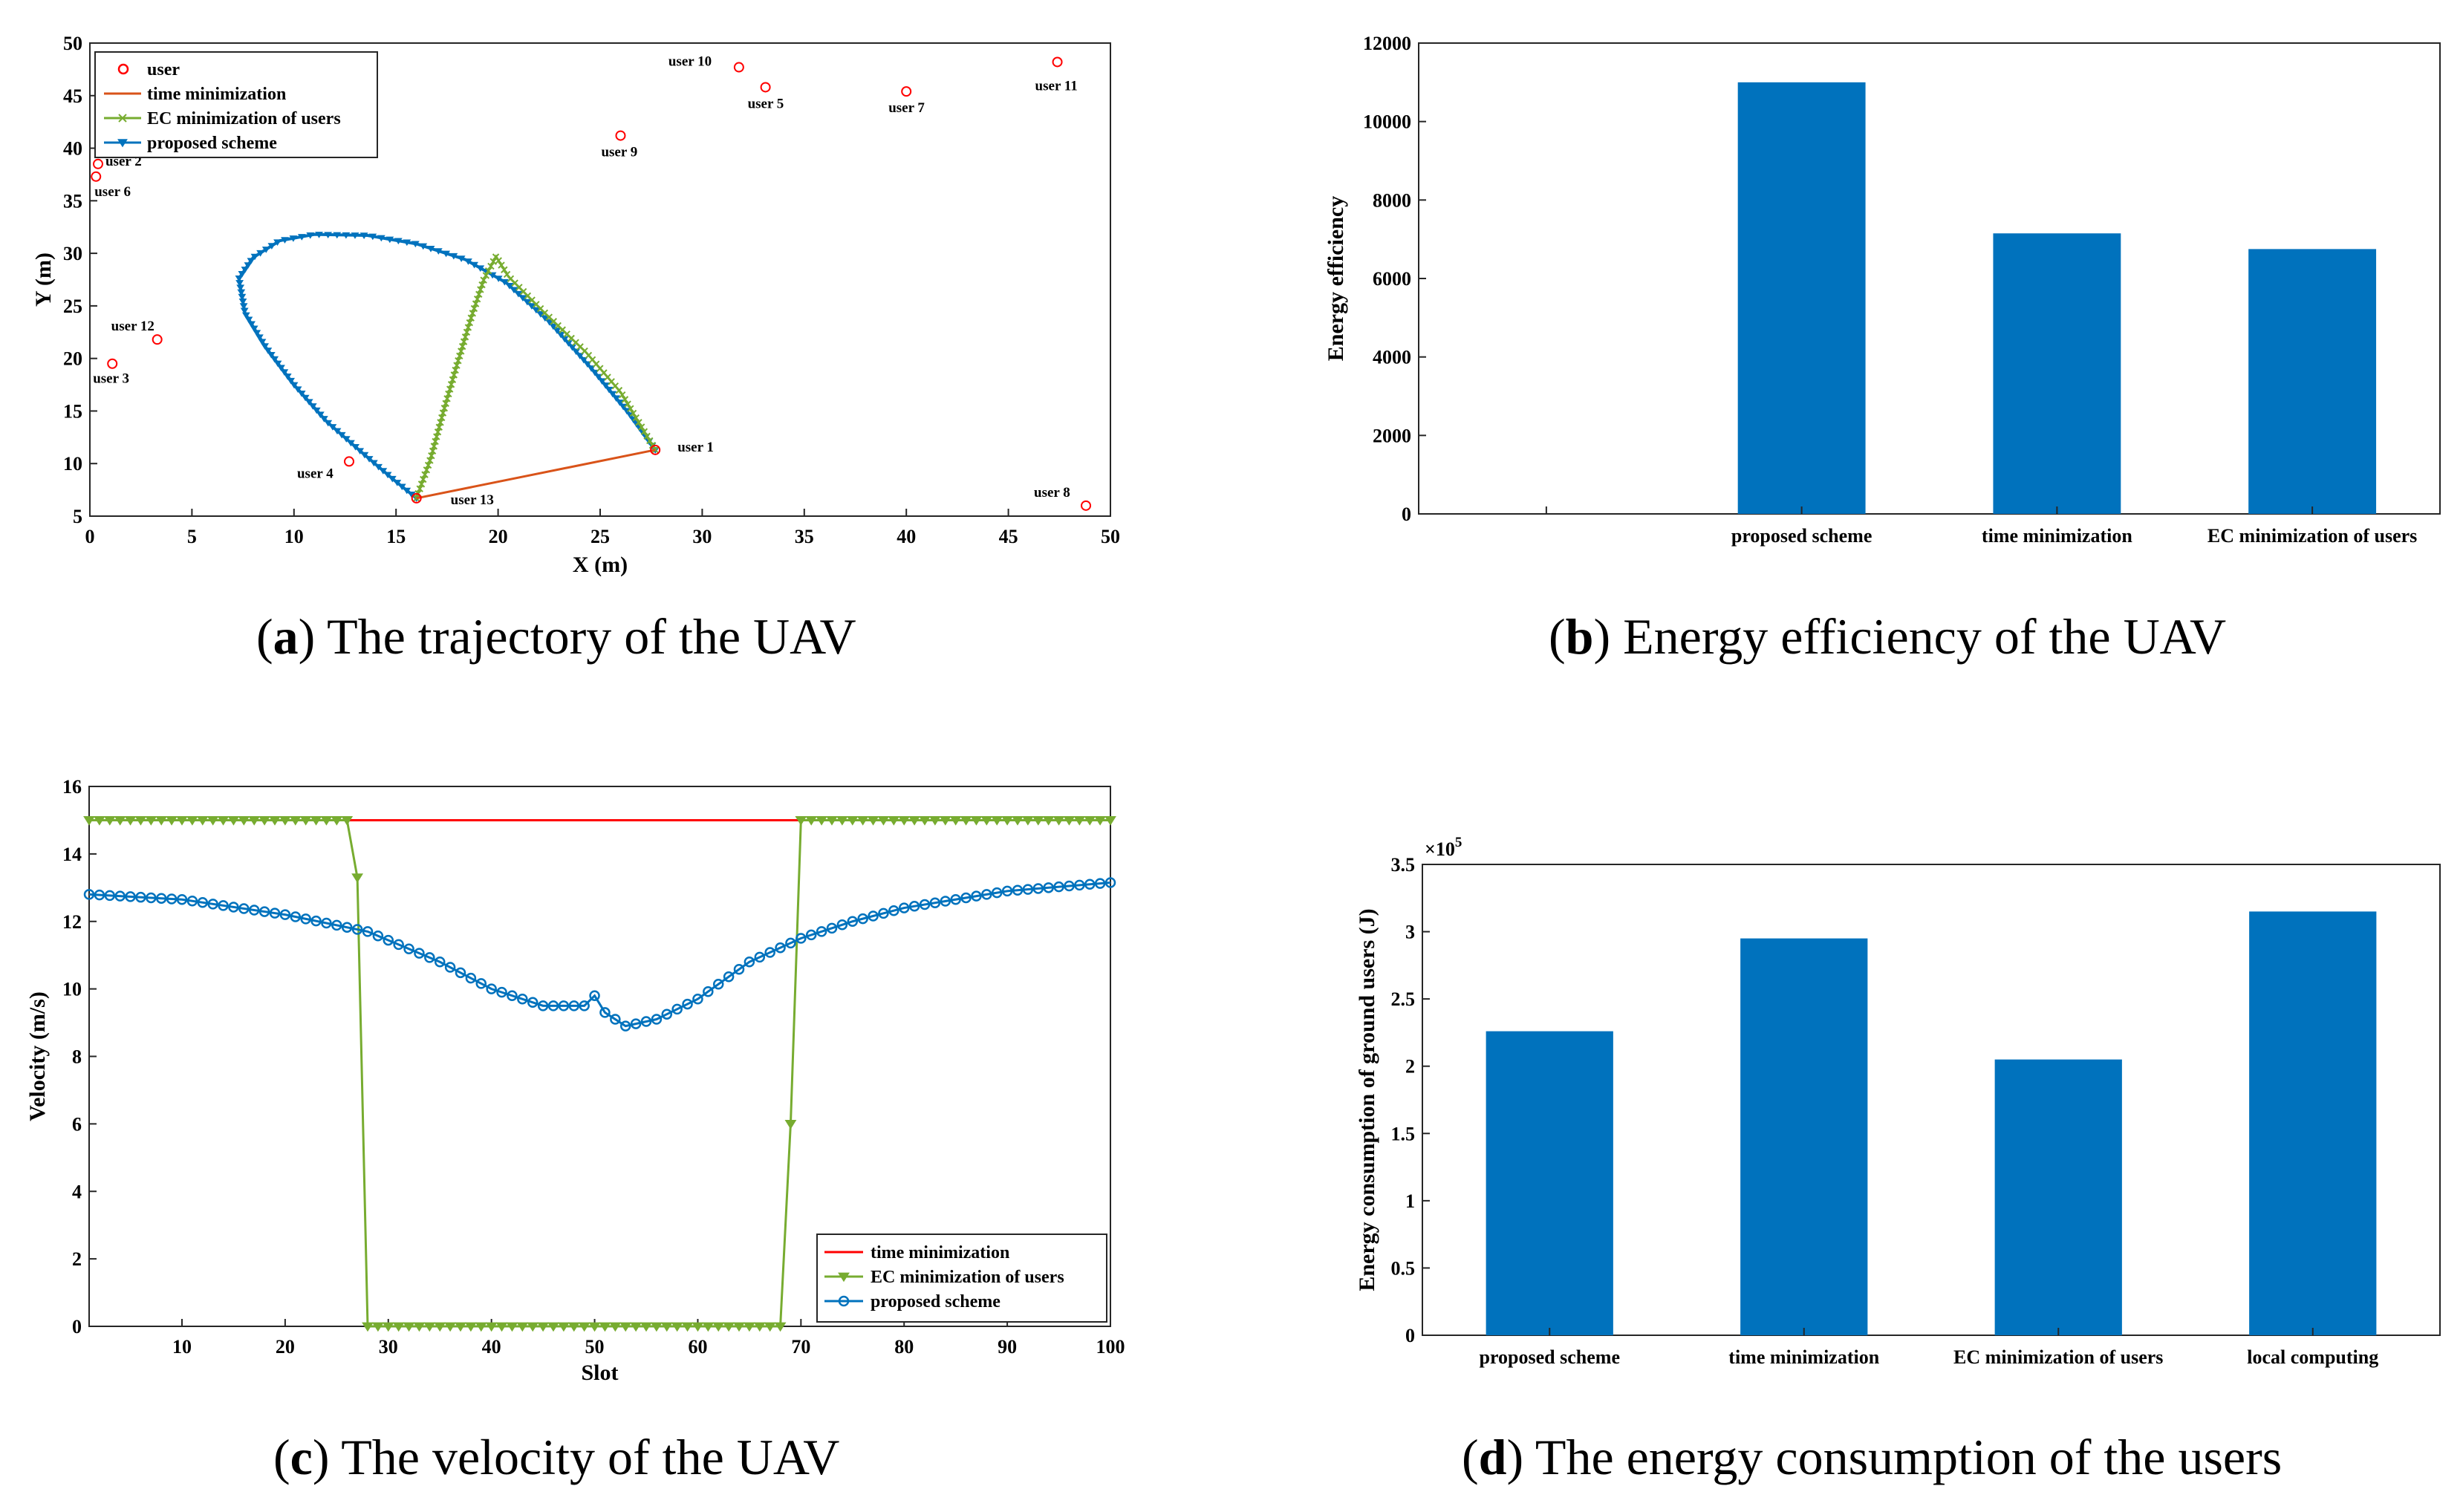 This screenshot has height=1512, width=2463. Describe the element at coordinates (765, 87) in the screenshot. I see `a-user-5-marker` at that location.